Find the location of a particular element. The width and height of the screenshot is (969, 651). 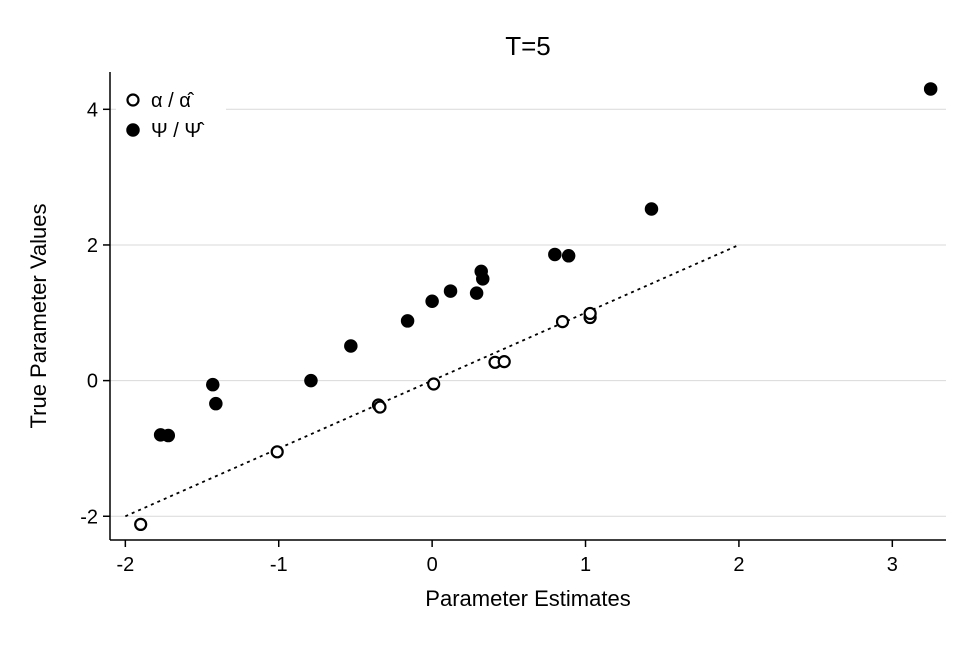

y-tick-label: 2 is located at coordinates (92, 246).